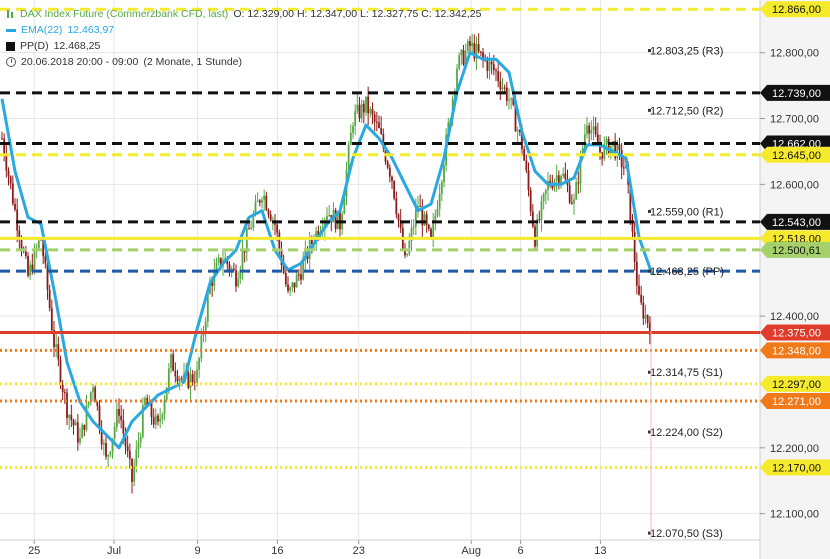 The image size is (830, 559). Describe the element at coordinates (10, 14) in the screenshot. I see `candlestick-icon` at that location.